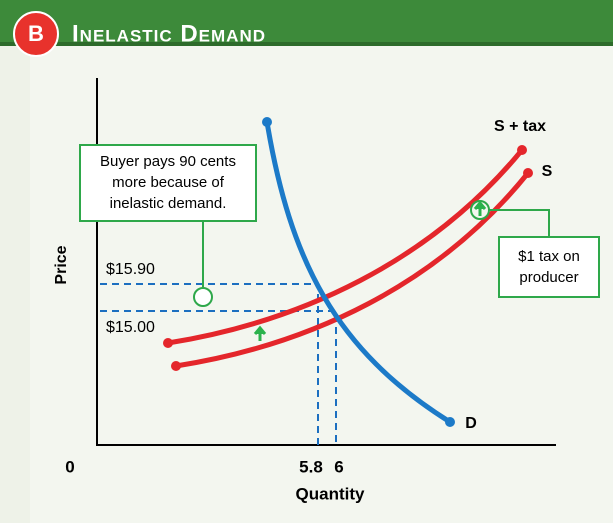  Describe the element at coordinates (549, 256) in the screenshot. I see `callout-text: $1 tax on` at that location.